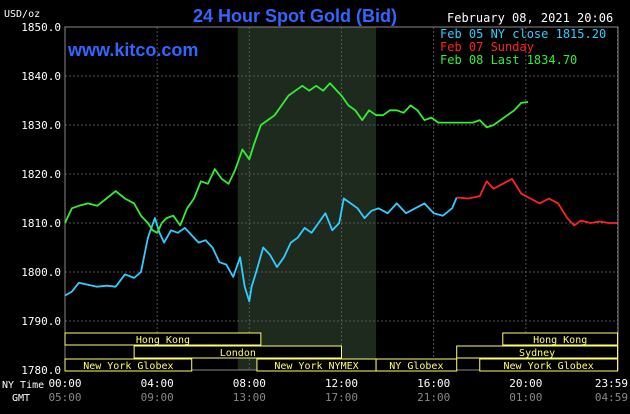  What do you see at coordinates (41, 370) in the screenshot?
I see `y-tick-label: 1780.0` at bounding box center [41, 370].